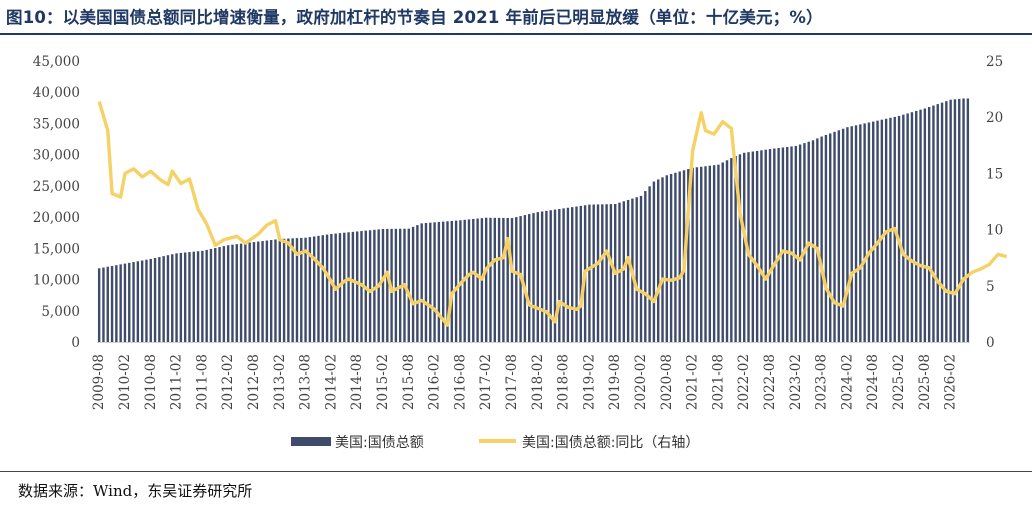 This screenshot has height=505, width=1032. Describe the element at coordinates (899, 382) in the screenshot. I see `x-tick-label: 2025-02` at that location.